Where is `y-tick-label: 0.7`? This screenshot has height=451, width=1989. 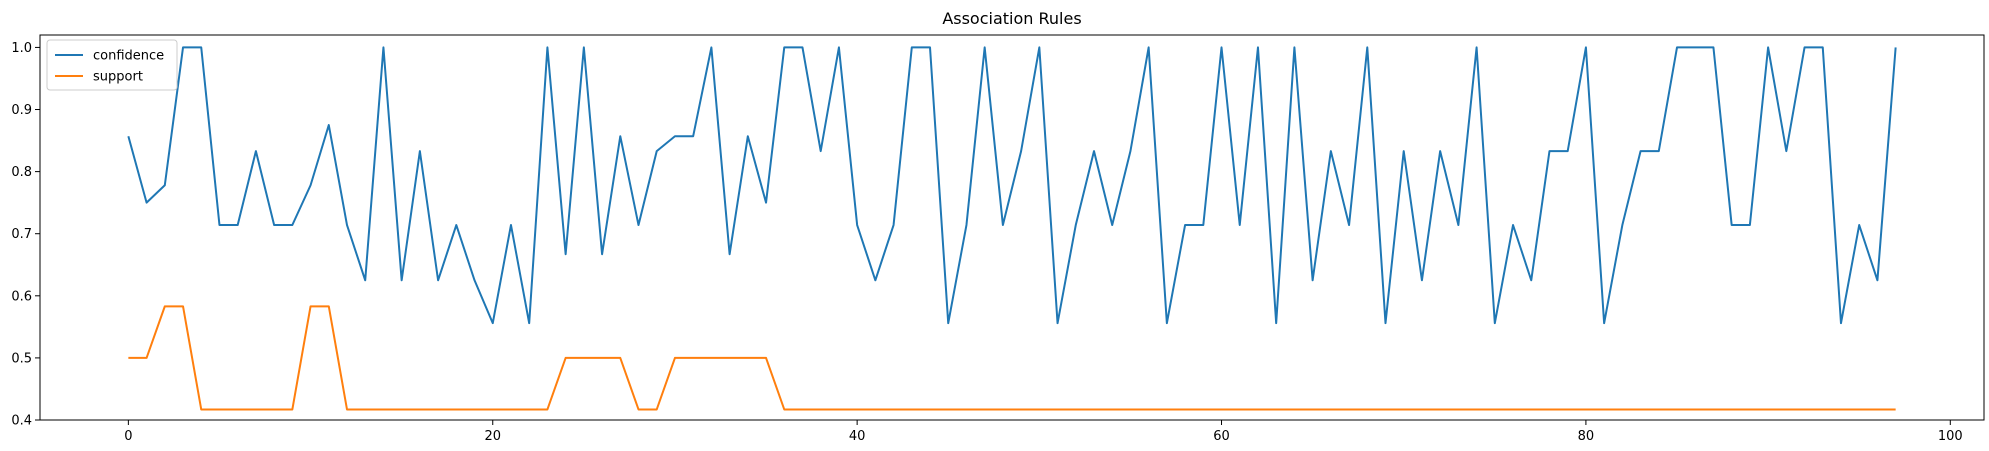 y-tick-label: 0.7 is located at coordinates (21, 234).